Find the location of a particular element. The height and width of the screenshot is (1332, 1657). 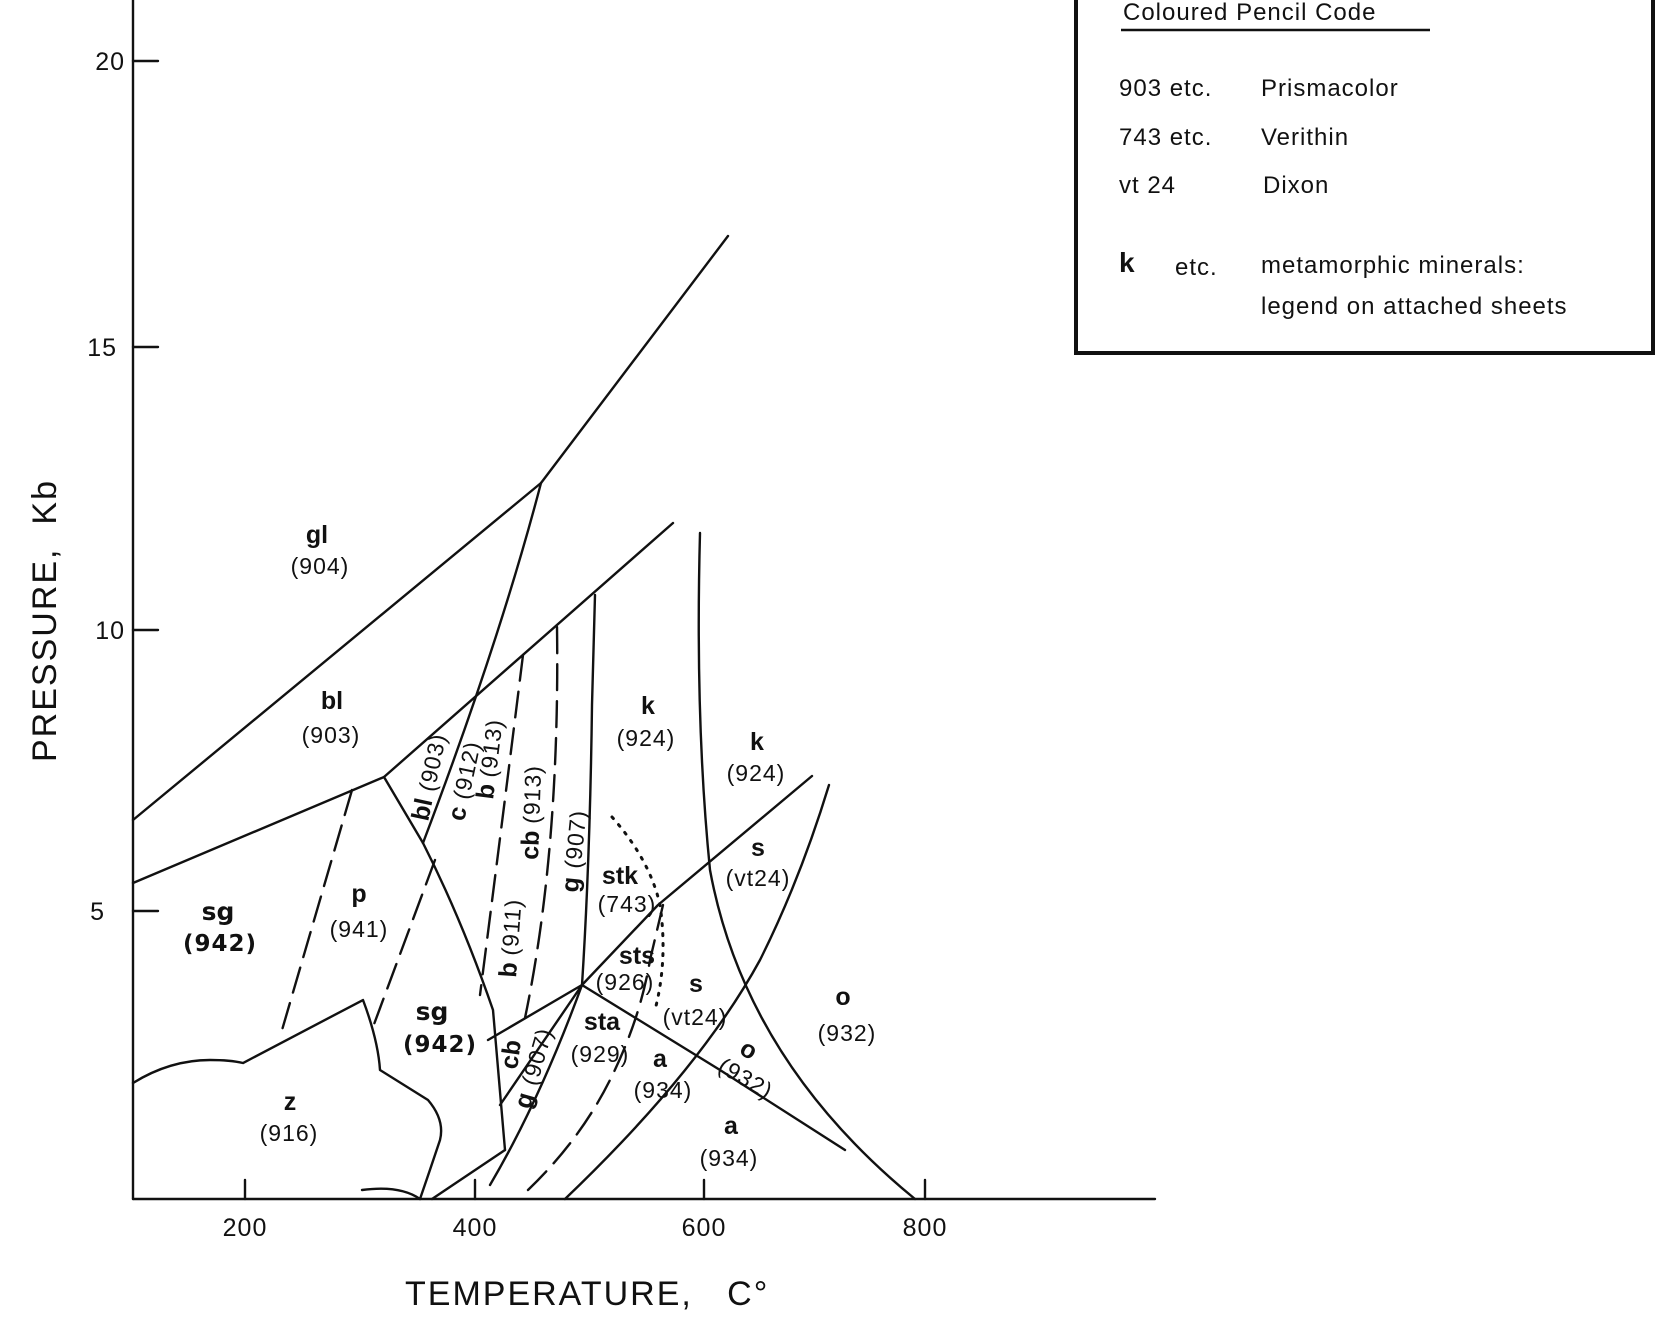

y-axis-title: PRESSURE, Kb is located at coordinates (45, 620).